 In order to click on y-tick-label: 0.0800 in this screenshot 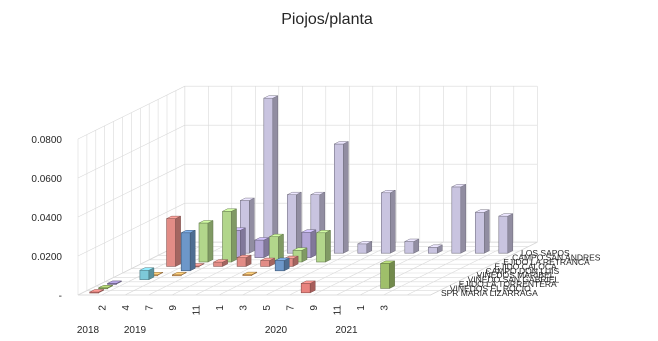, I will do `click(46, 140)`.